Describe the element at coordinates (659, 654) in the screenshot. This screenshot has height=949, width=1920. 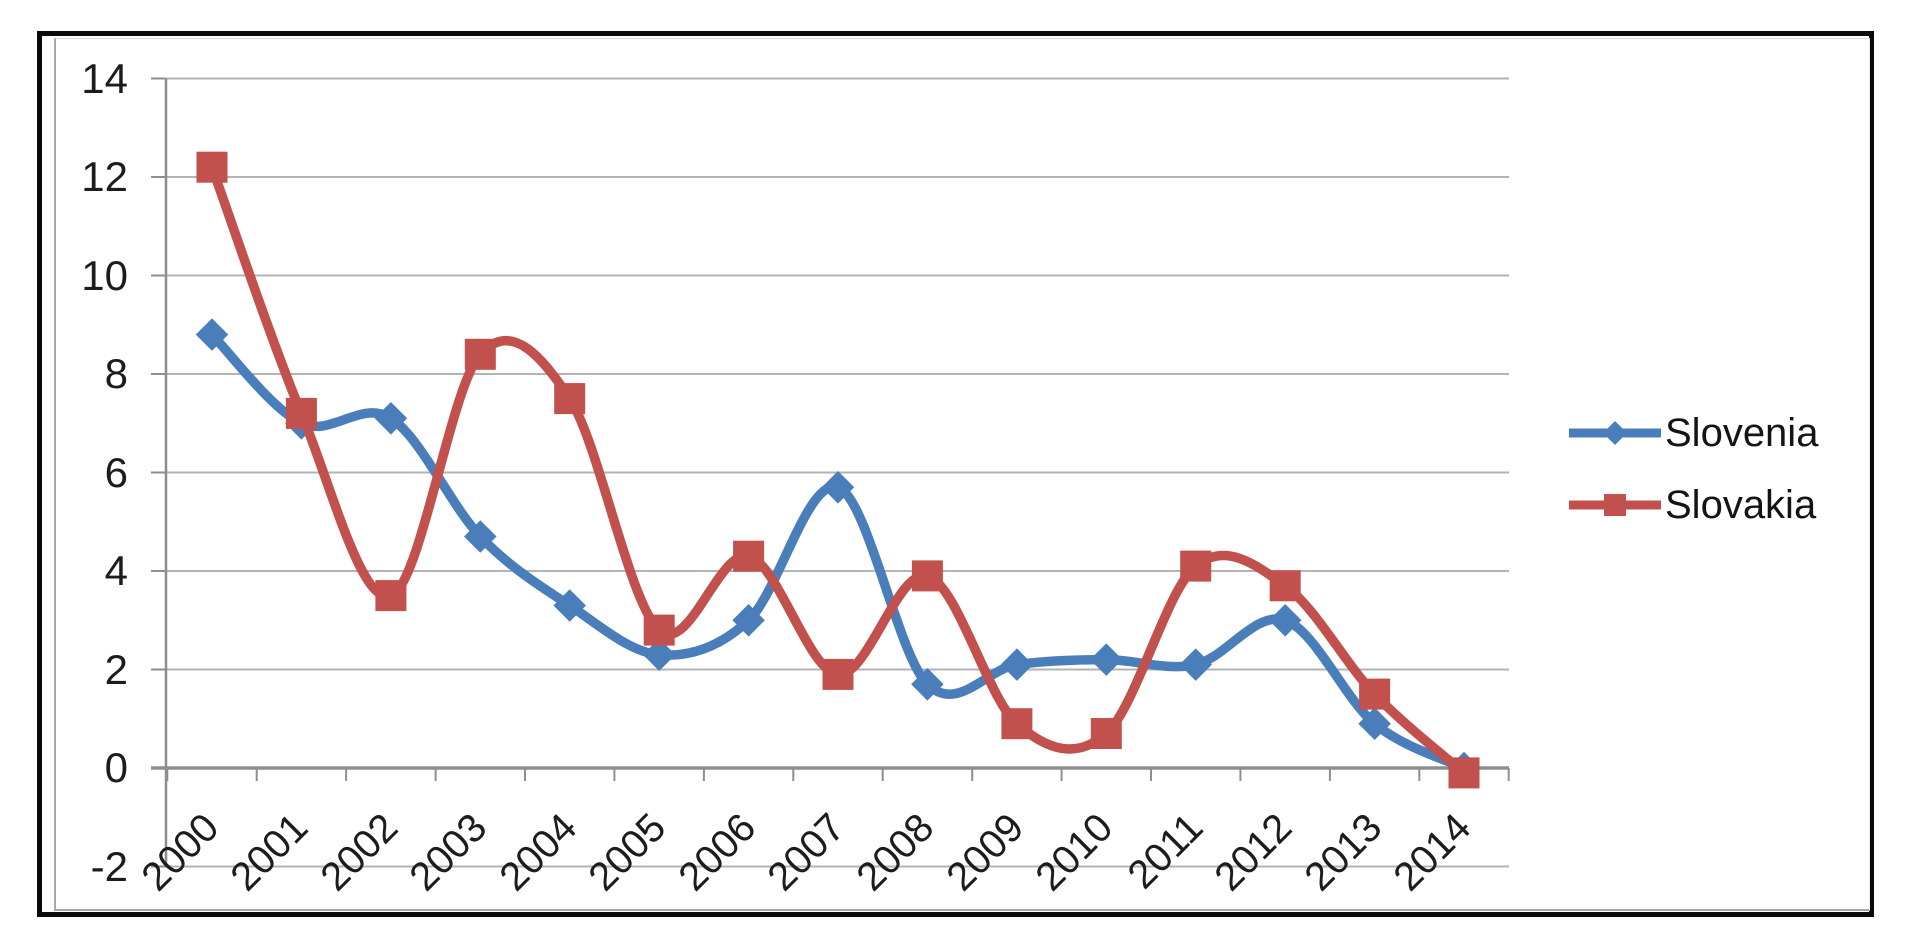
I see `slovenia-marker-2005` at that location.